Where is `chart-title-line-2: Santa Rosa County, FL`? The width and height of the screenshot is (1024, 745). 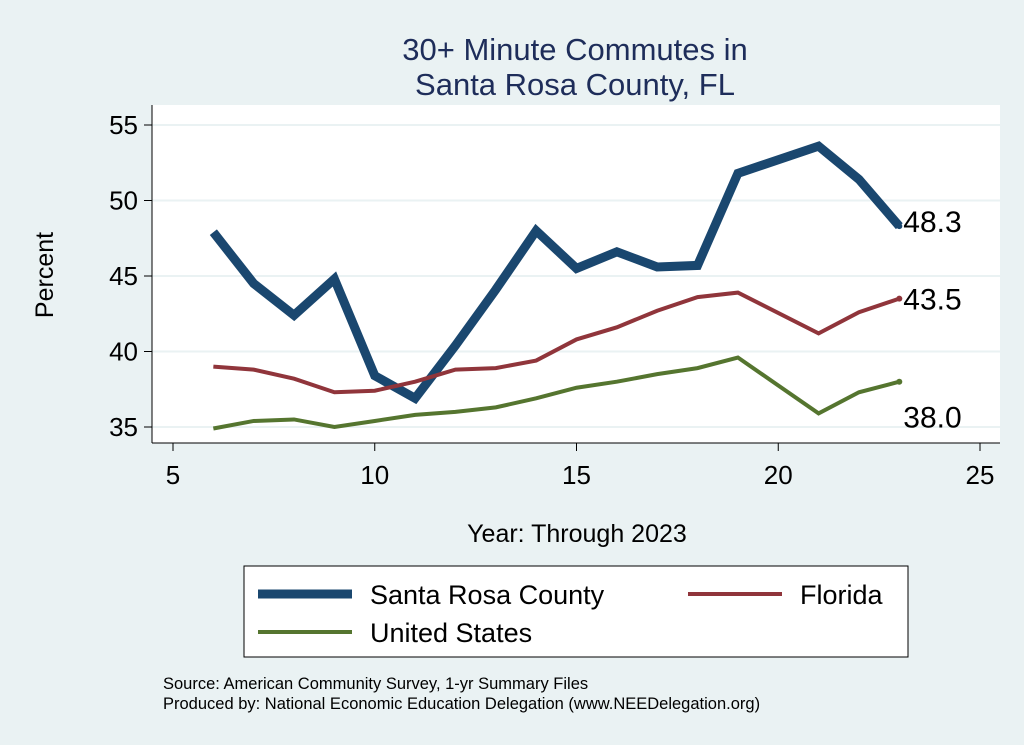
chart-title-line-2: Santa Rosa County, FL is located at coordinates (575, 84).